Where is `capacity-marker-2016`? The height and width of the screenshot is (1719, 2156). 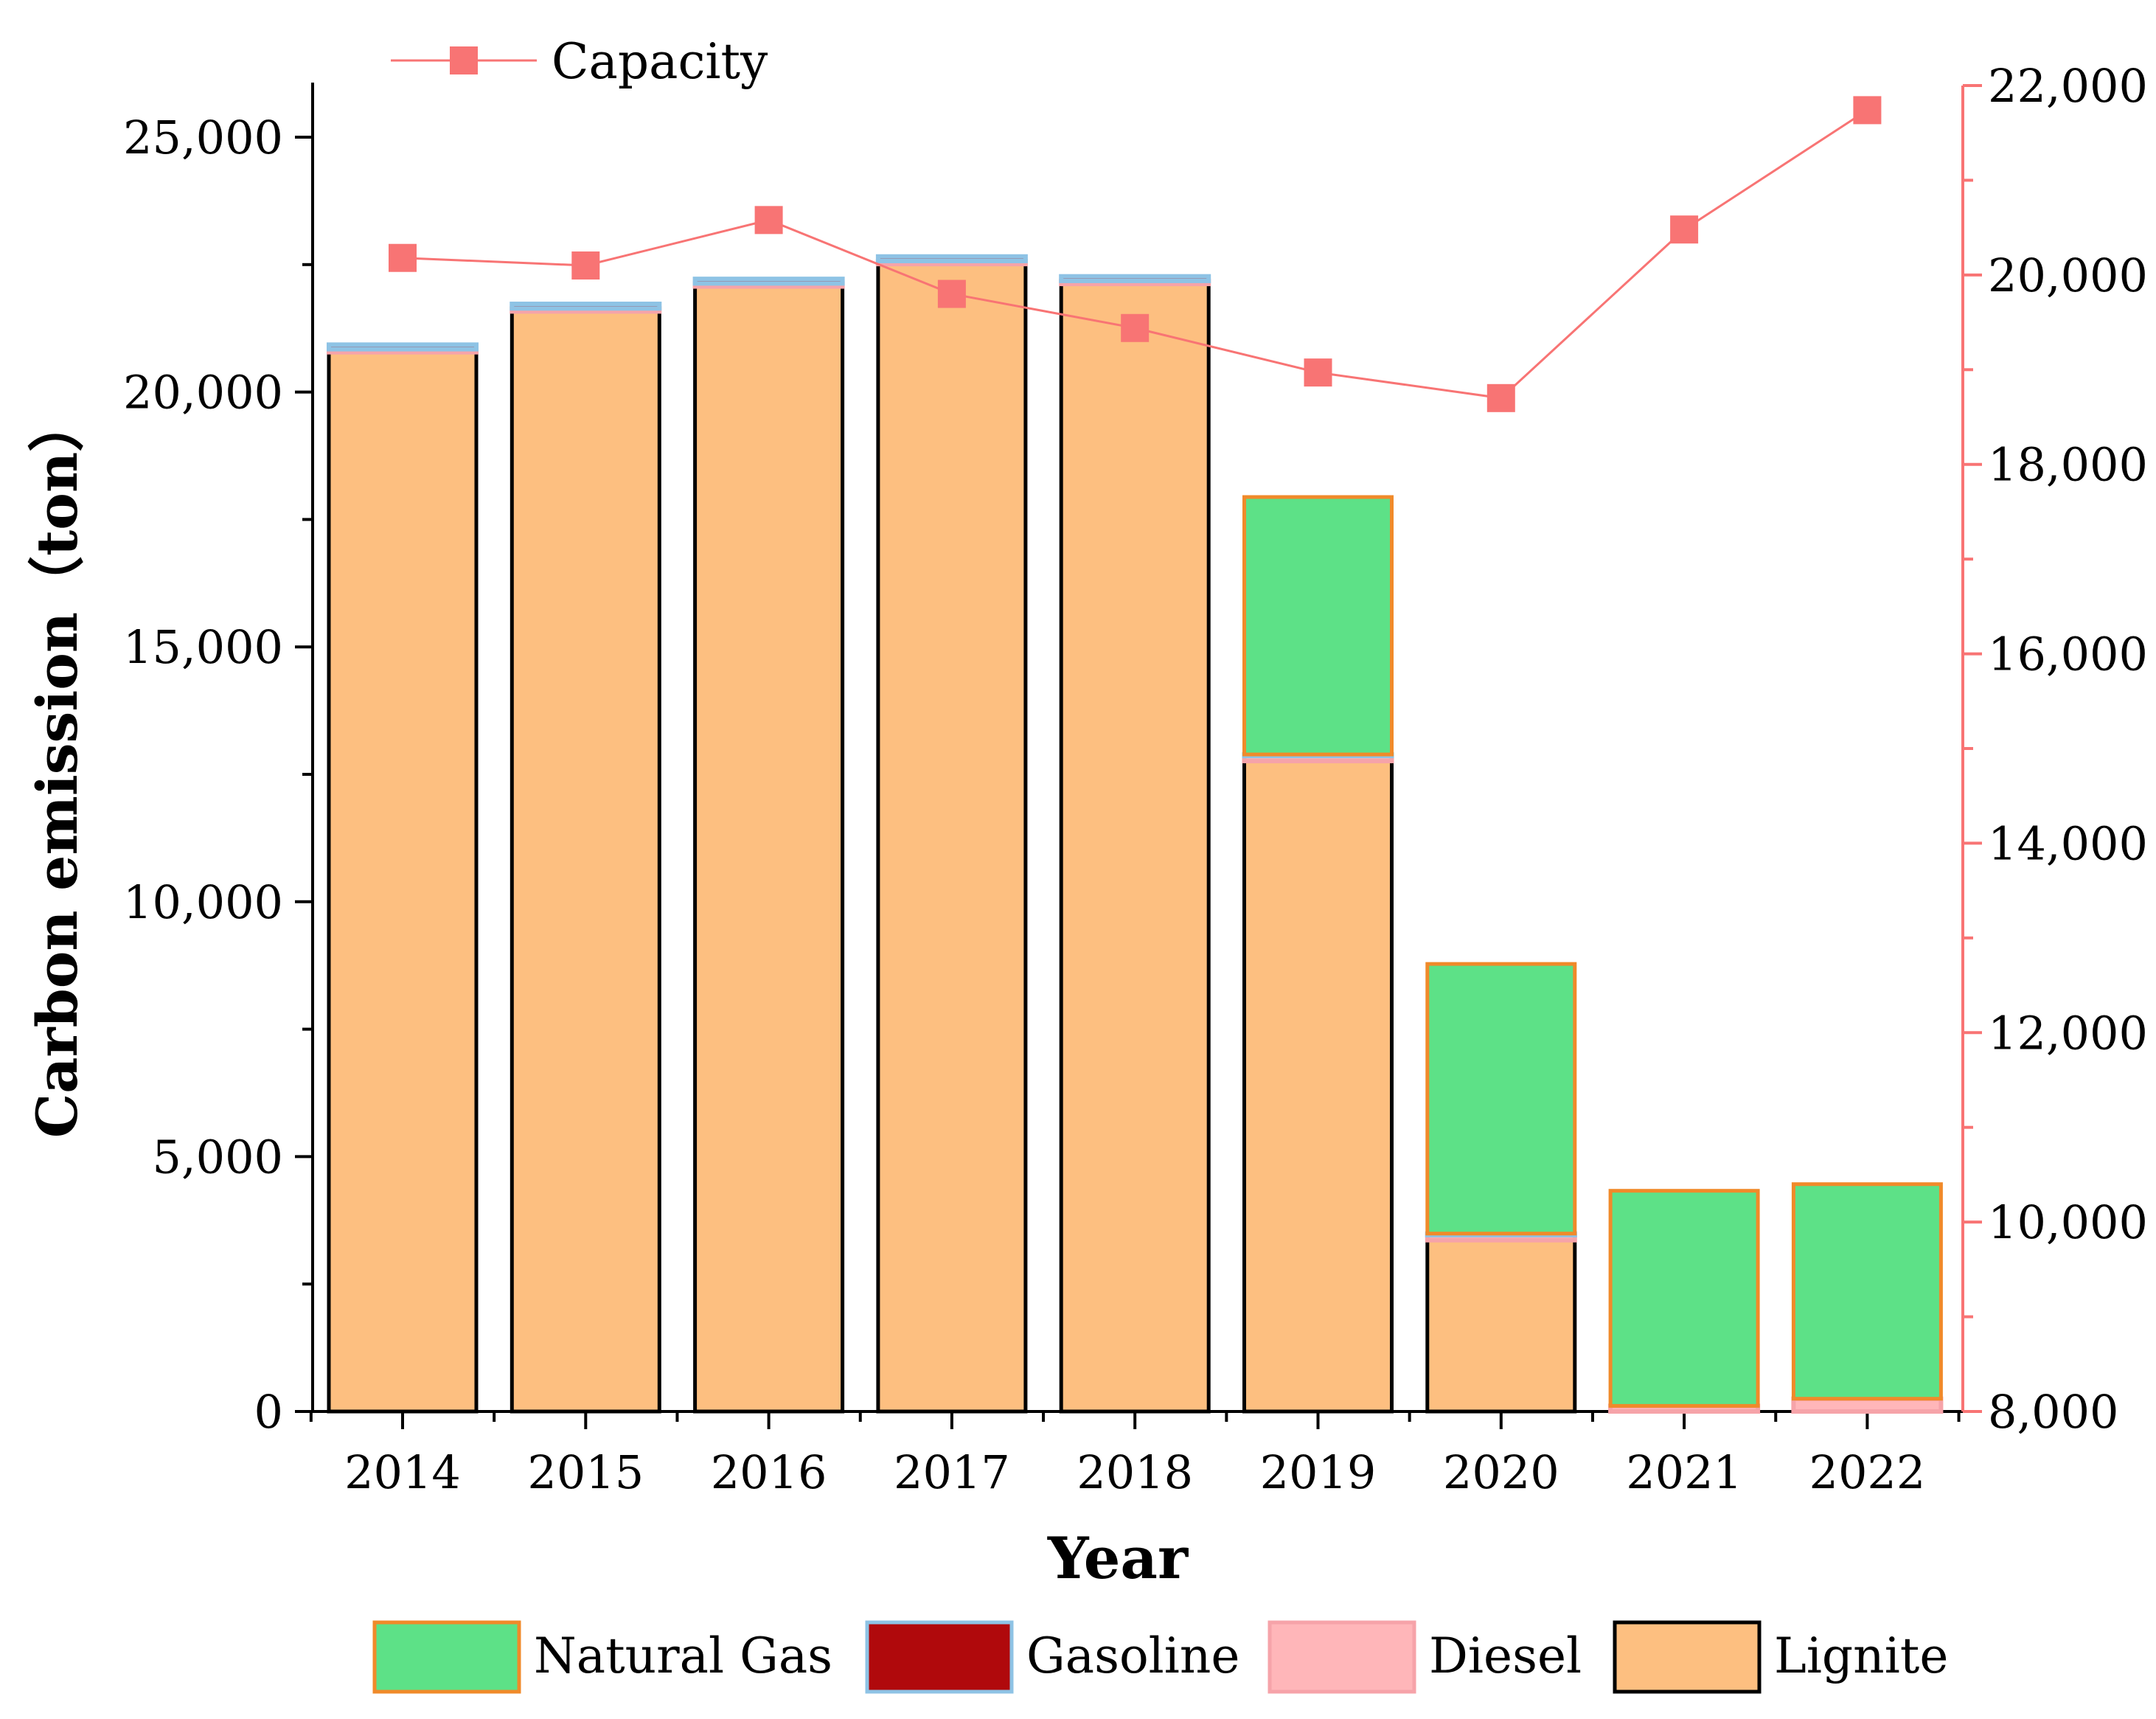
capacity-marker-2016 is located at coordinates (768, 220).